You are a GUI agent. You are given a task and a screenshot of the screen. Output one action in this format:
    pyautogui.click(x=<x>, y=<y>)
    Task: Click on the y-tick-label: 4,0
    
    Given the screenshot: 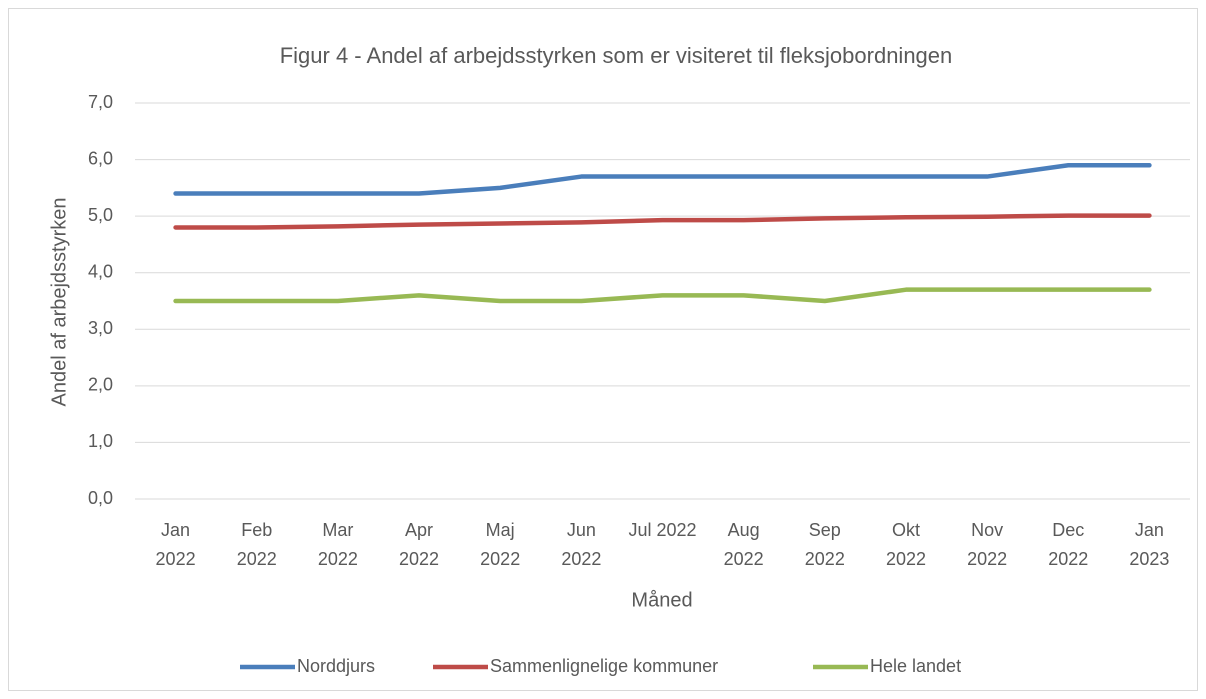 What is the action you would take?
    pyautogui.click(x=100, y=271)
    